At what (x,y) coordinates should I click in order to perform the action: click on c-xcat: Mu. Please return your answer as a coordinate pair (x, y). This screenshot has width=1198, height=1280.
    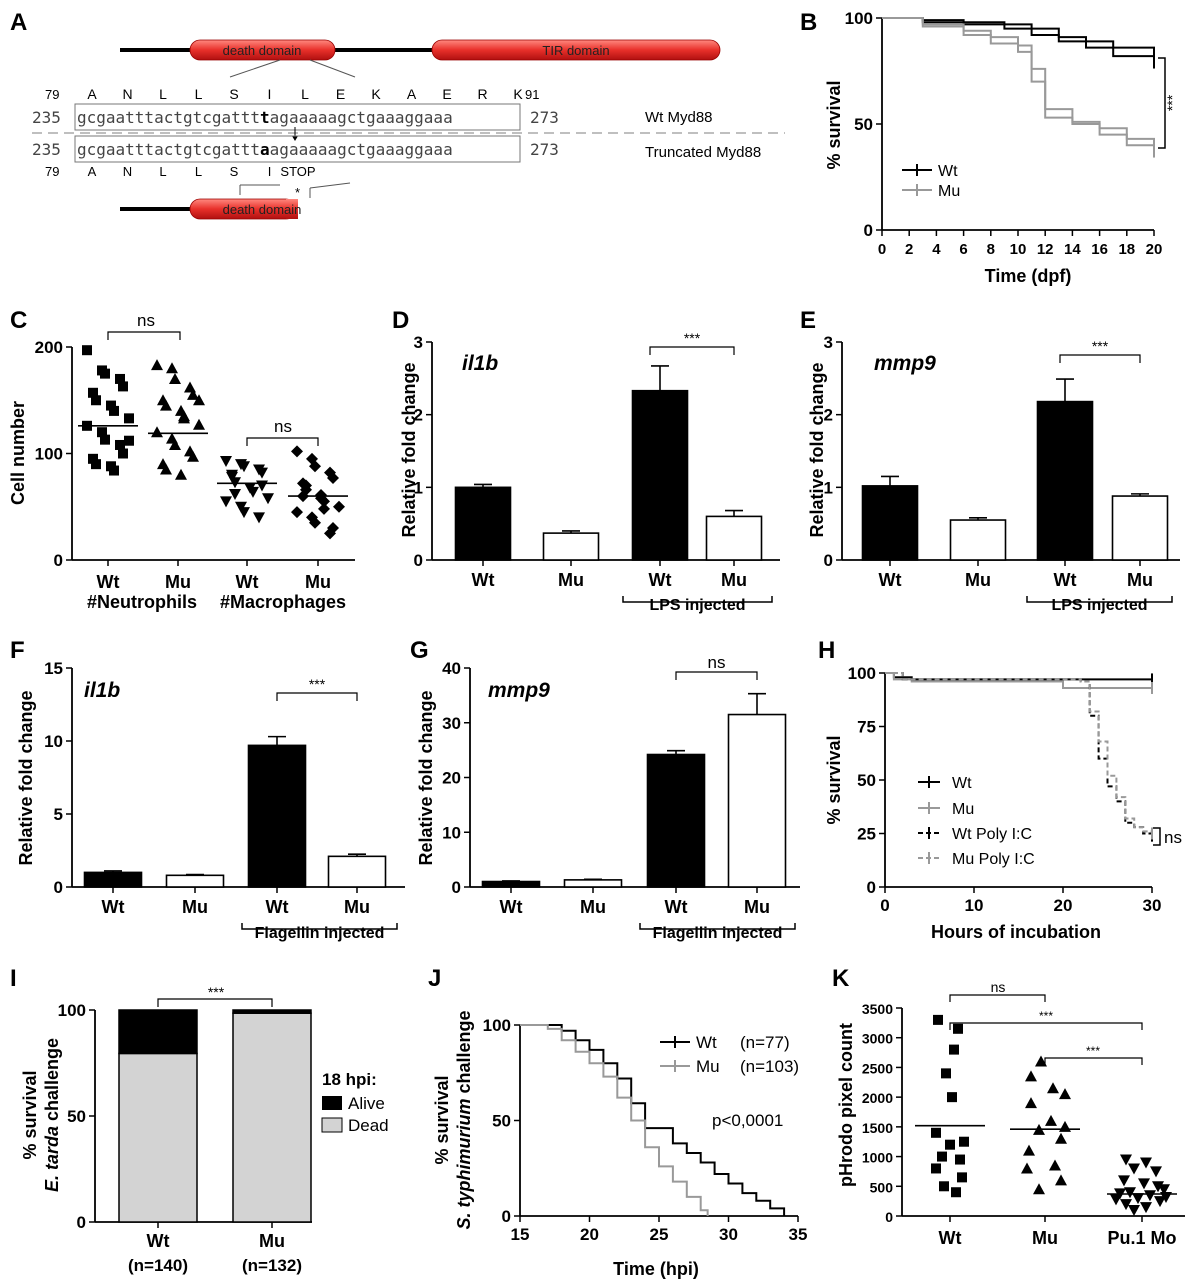
    Looking at the image, I should click on (318, 582).